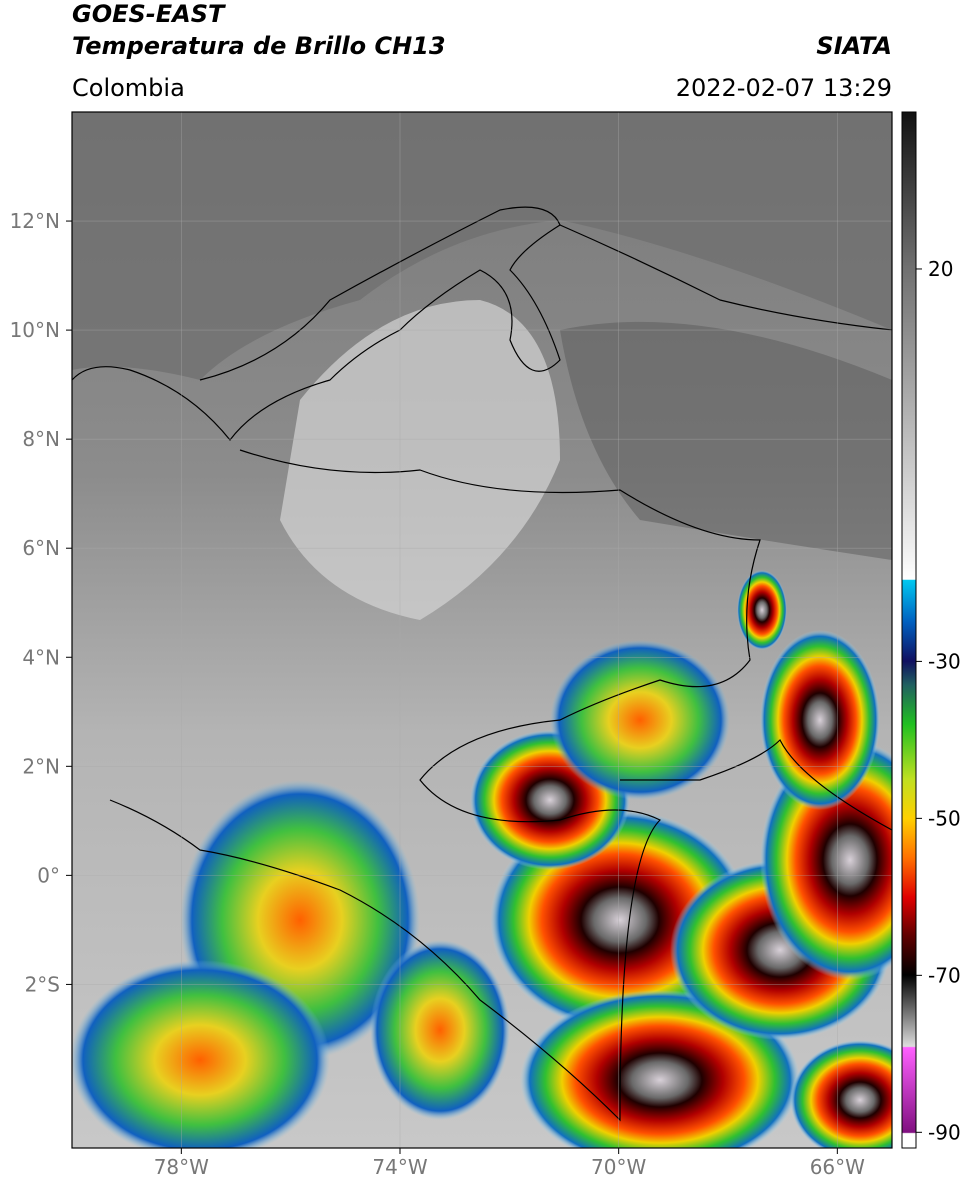 This screenshot has height=1190, width=966. What do you see at coordinates (944, 1132) in the screenshot?
I see `colorbar-tick-label: -90` at bounding box center [944, 1132].